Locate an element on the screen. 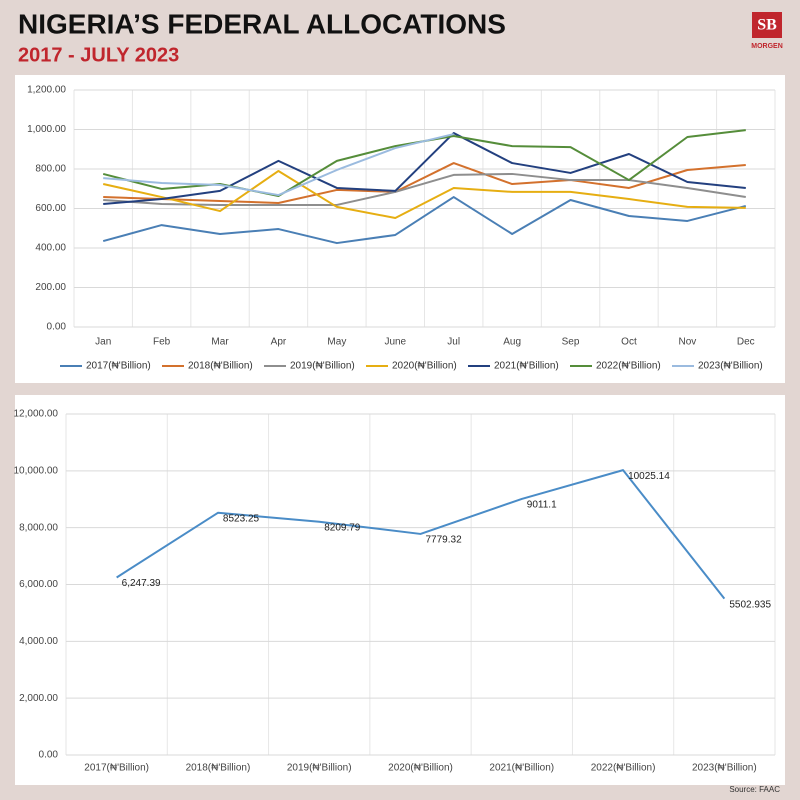  data-label: 7779.32 is located at coordinates (444, 540).